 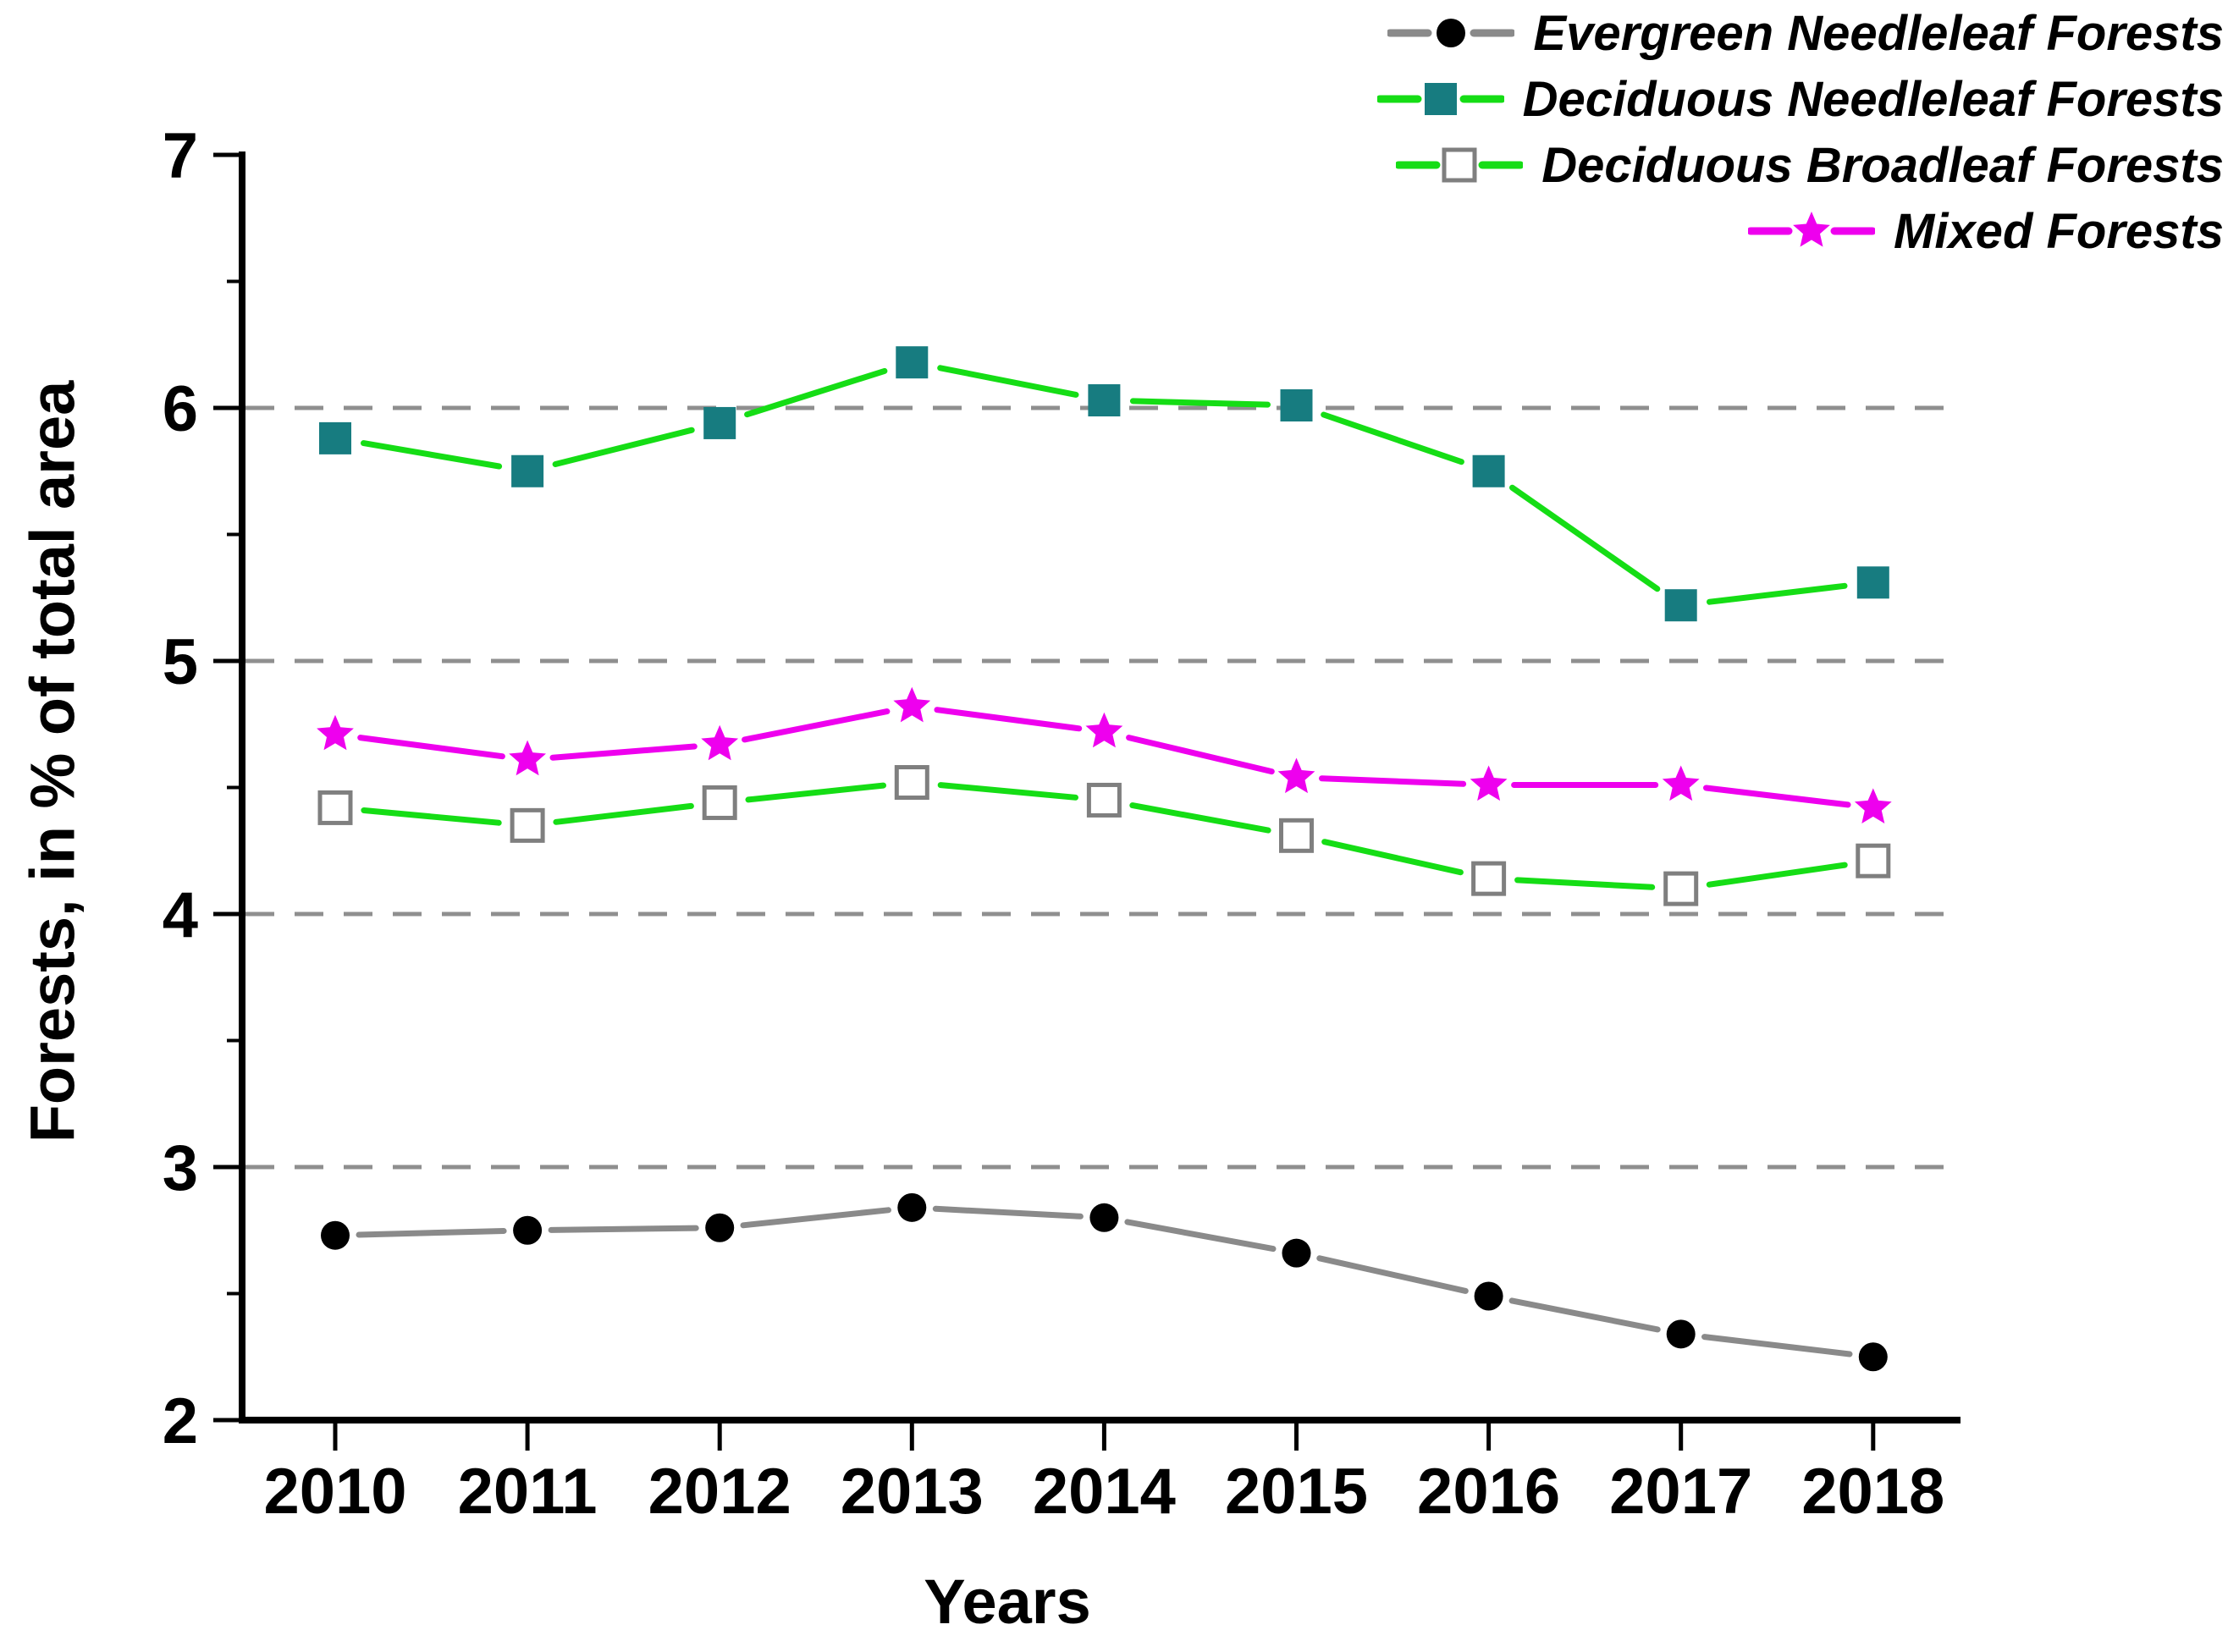 I want to click on y-tick-label: 5, so click(x=180, y=662).